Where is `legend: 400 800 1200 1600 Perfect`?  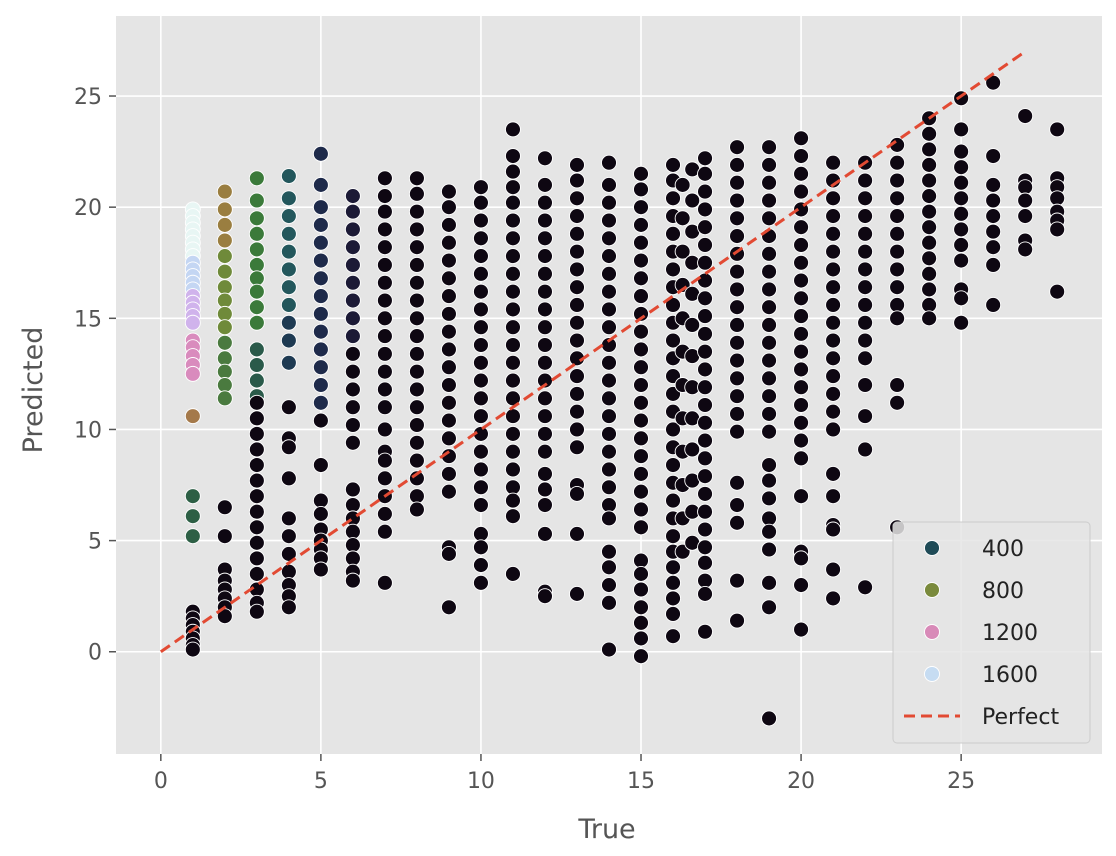 legend: 400 800 1200 1600 Perfect is located at coordinates (991, 632).